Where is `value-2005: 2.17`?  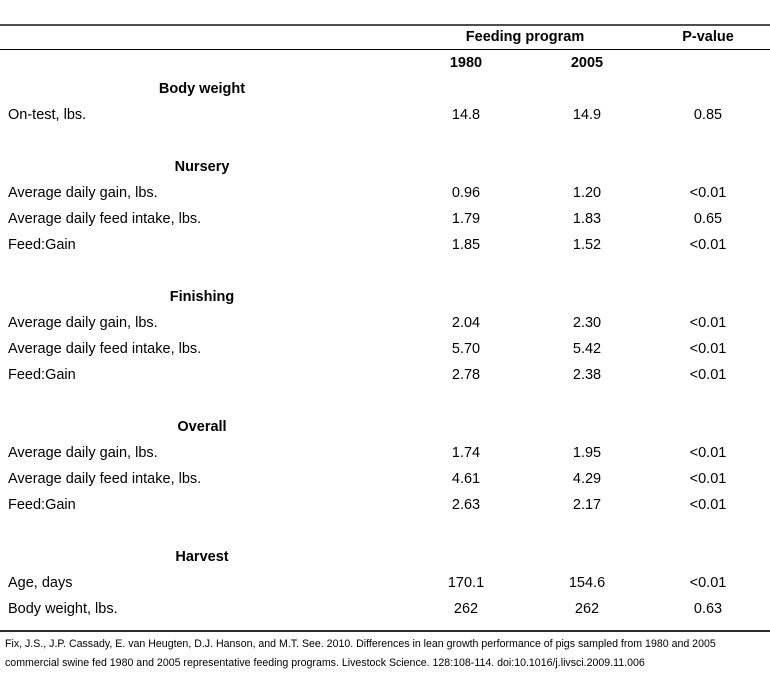
value-2005: 2.17 is located at coordinates (587, 504).